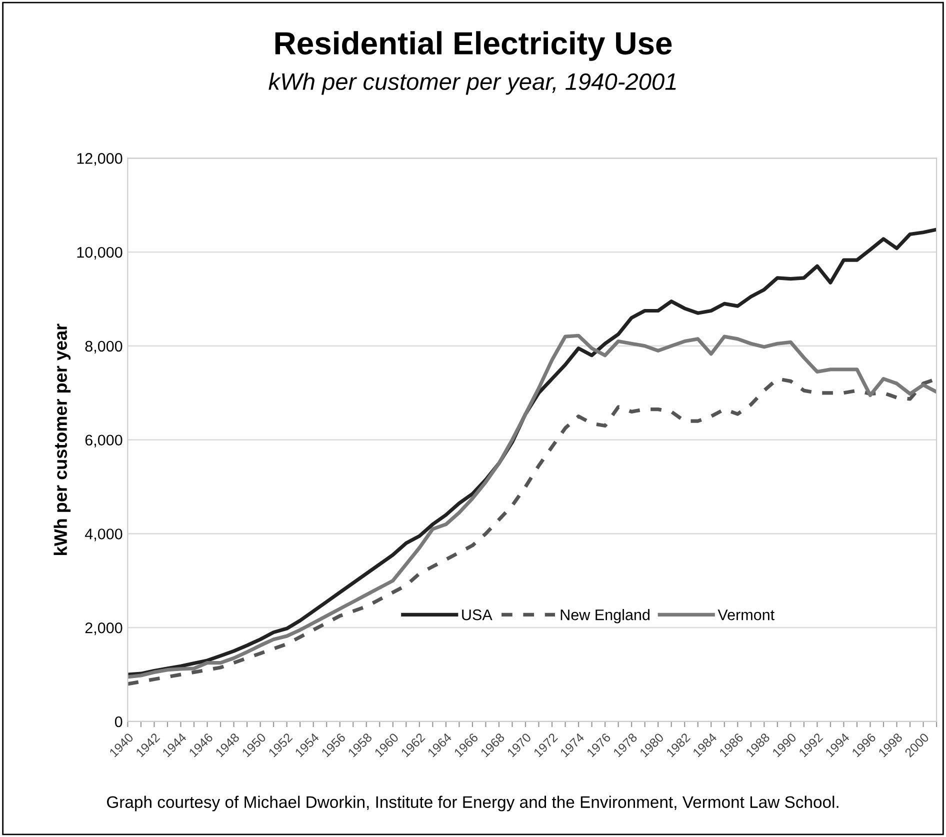 This screenshot has width=946, height=837. Describe the element at coordinates (99, 159) in the screenshot. I see `y-tick-label: 12,000` at that location.